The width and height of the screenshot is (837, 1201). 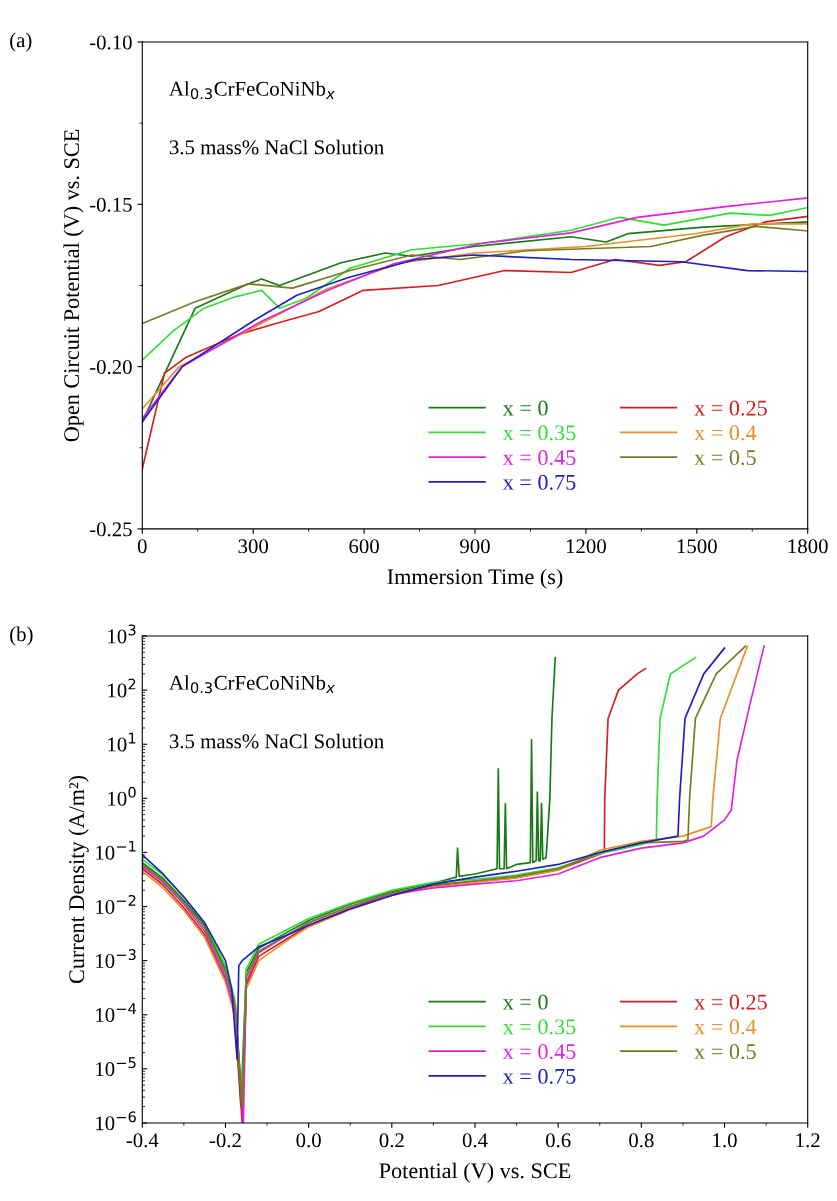 What do you see at coordinates (122, 688) in the screenshot?
I see `y-tick-label: 10$^{2}$` at bounding box center [122, 688].